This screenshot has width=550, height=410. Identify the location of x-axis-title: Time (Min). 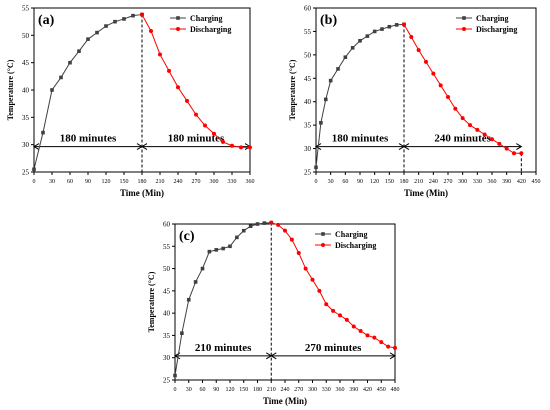
(426, 193).